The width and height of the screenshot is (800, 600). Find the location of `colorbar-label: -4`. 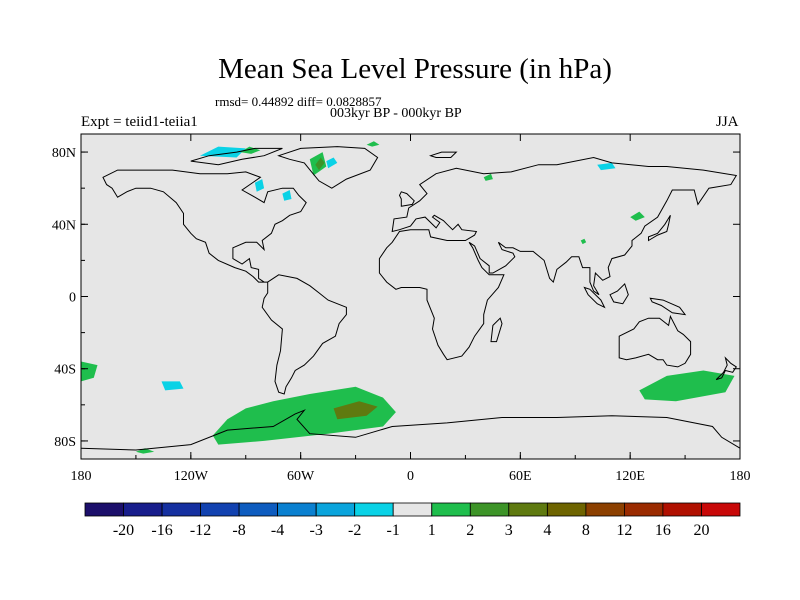

colorbar-label: -4 is located at coordinates (277, 530).